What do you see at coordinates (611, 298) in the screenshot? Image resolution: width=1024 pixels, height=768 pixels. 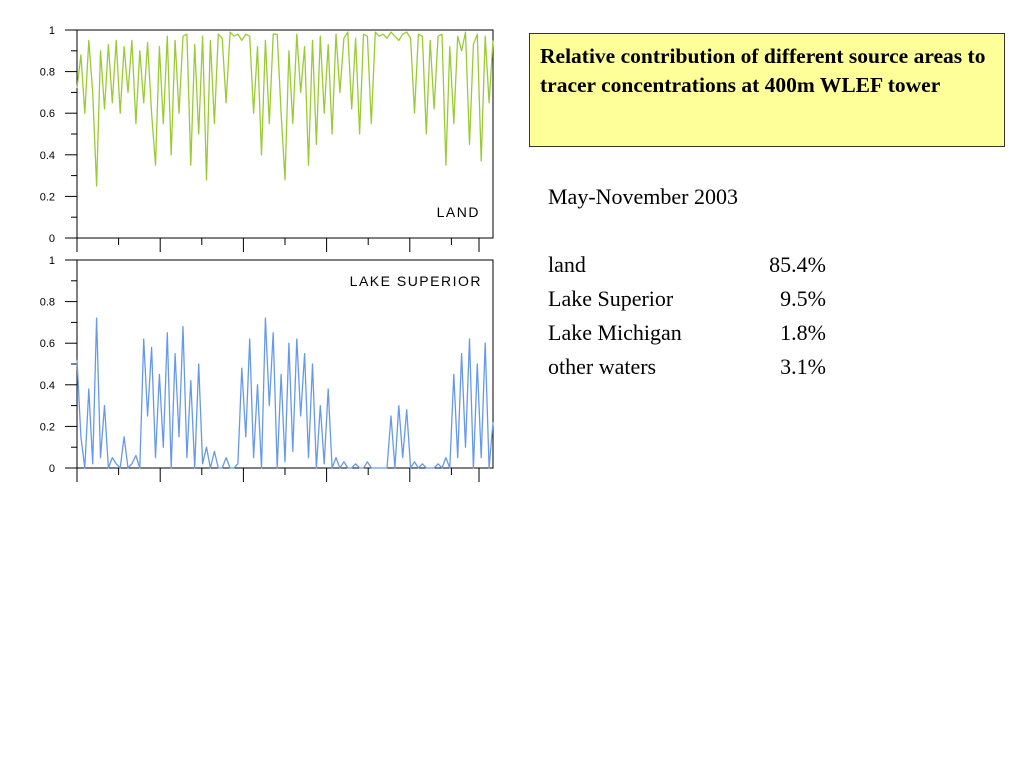 I see `stat-name: Lake Superior` at bounding box center [611, 298].